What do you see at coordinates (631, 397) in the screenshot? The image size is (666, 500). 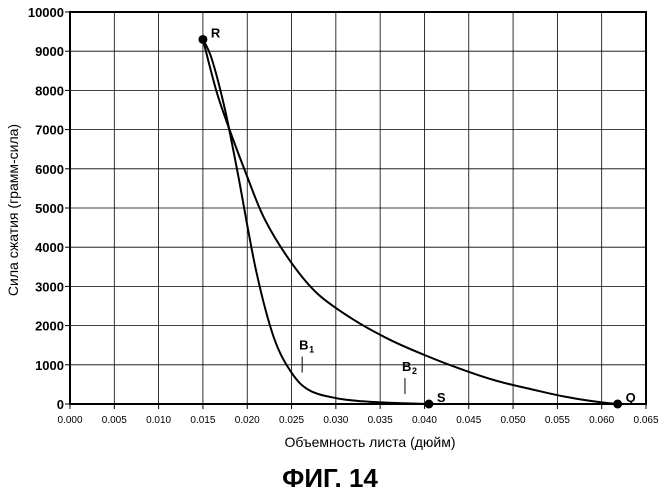 I see `point-q-label: Q` at bounding box center [631, 397].